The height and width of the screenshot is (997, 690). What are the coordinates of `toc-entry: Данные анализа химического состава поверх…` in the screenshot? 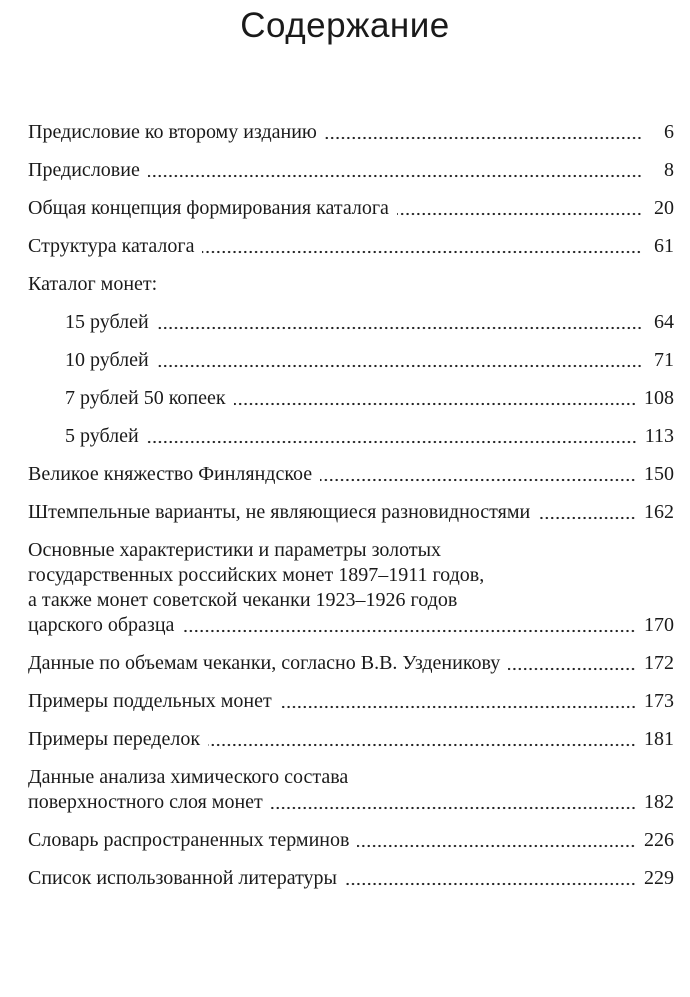 It's located at (351, 790).